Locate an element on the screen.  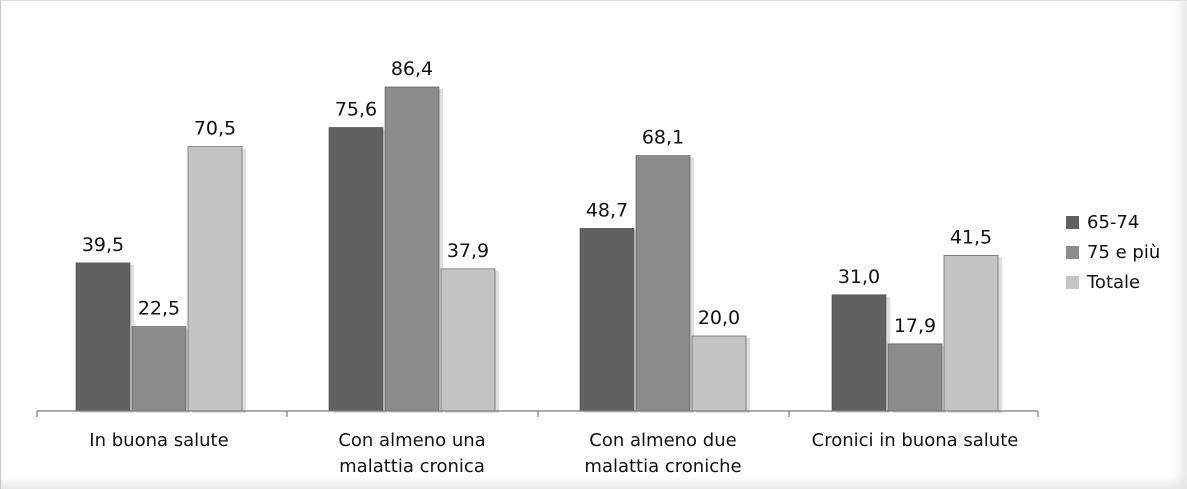
data-label-0-1: 75,6 is located at coordinates (356, 110).